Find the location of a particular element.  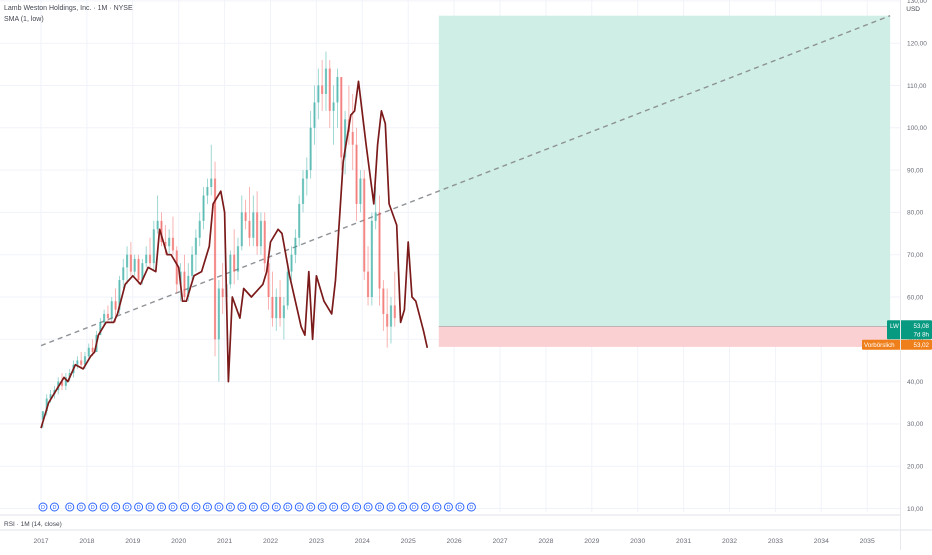

x-tick-label: 2023 is located at coordinates (316, 541).